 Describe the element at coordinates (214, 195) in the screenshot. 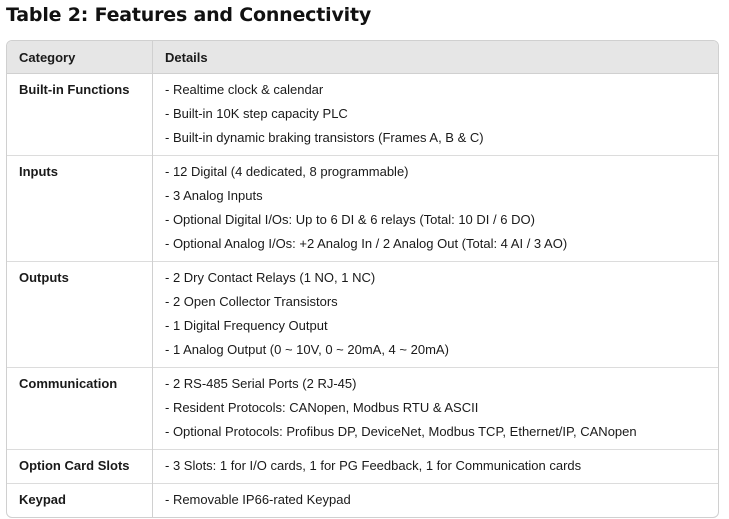

I see `detail-item: - 3 Analog Inputs` at that location.